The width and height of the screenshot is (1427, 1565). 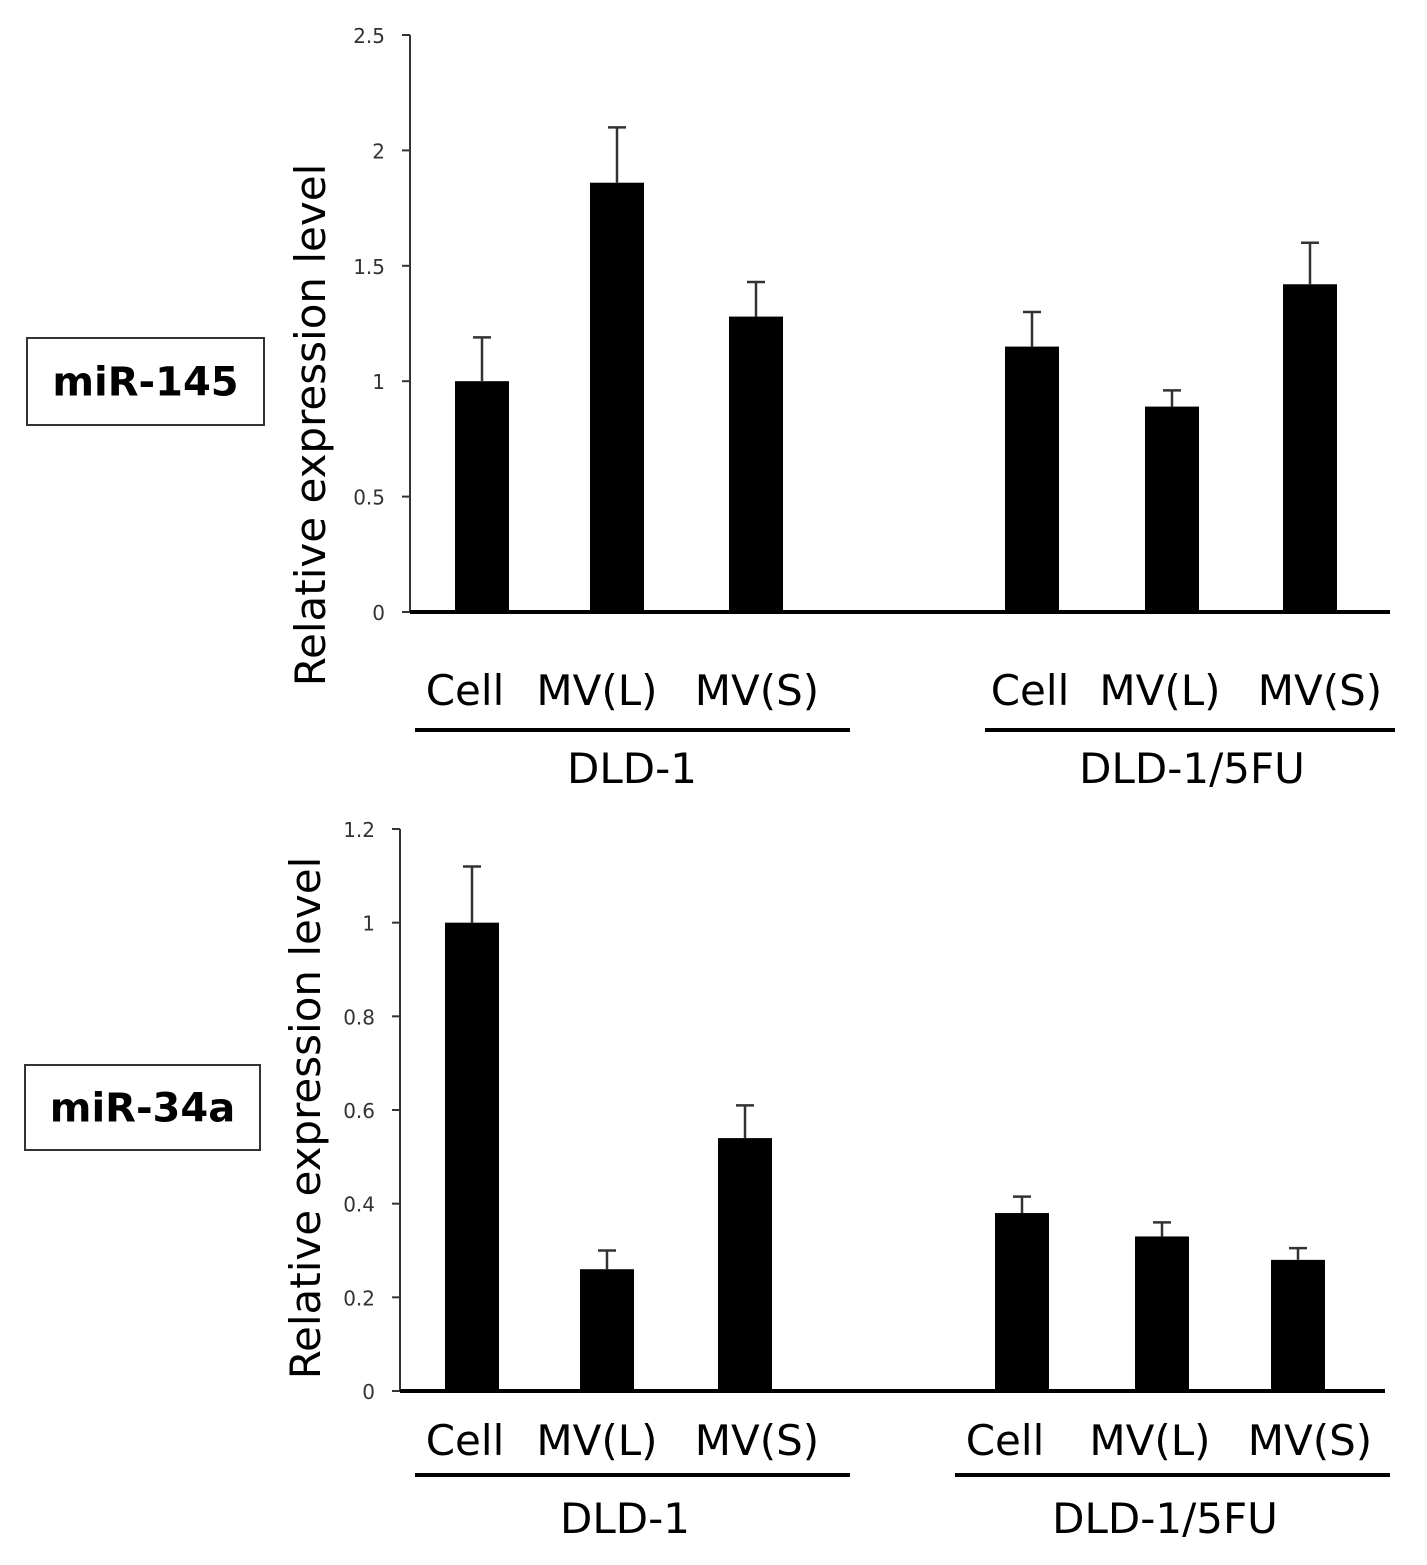 What do you see at coordinates (369, 498) in the screenshot?
I see `chart1-y-tick-label: 0.5` at bounding box center [369, 498].